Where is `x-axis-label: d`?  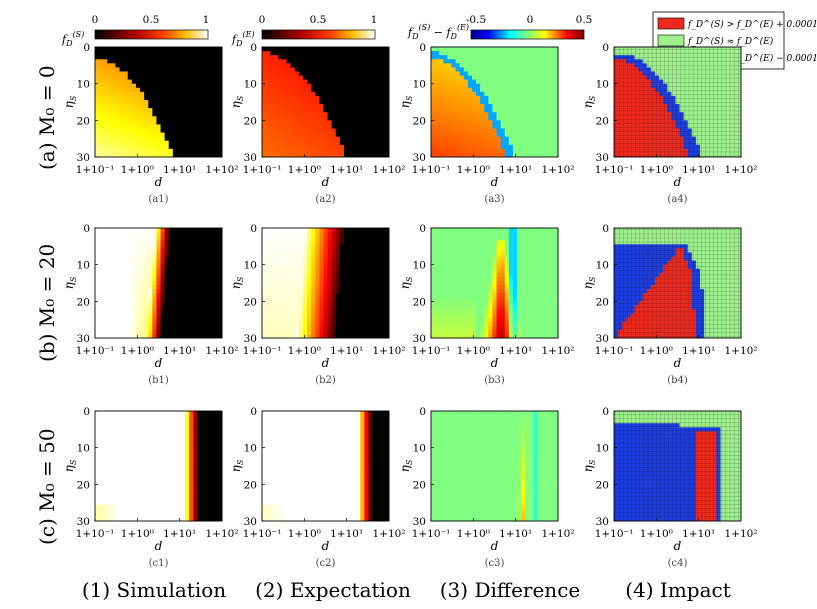
x-axis-label: d is located at coordinates (678, 182).